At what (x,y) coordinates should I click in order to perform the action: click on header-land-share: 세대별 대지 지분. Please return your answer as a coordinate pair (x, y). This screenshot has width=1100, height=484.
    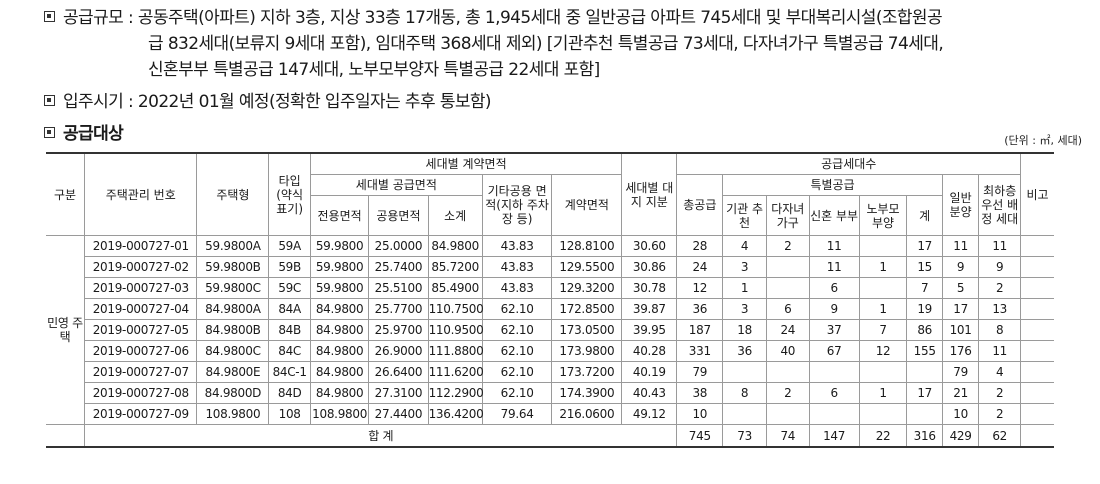
    Looking at the image, I should click on (649, 194).